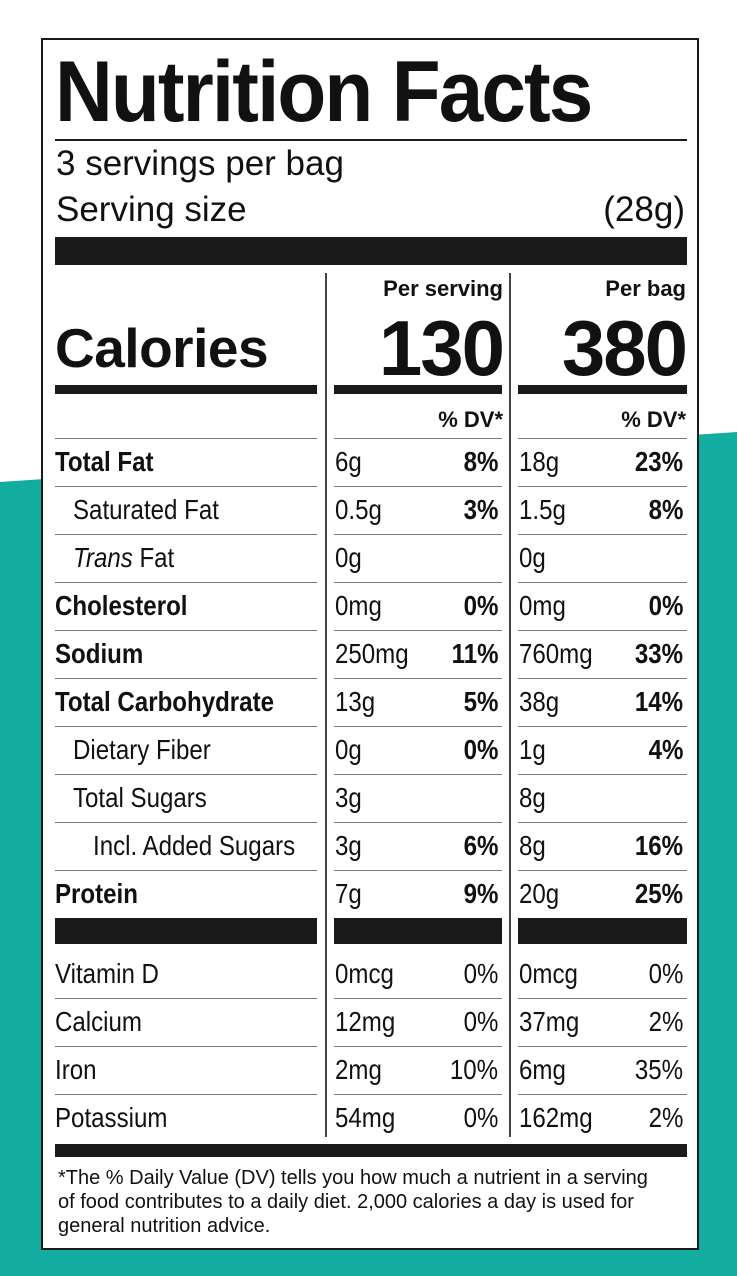  I want to click on per-bag-amount: 18g, so click(539, 461).